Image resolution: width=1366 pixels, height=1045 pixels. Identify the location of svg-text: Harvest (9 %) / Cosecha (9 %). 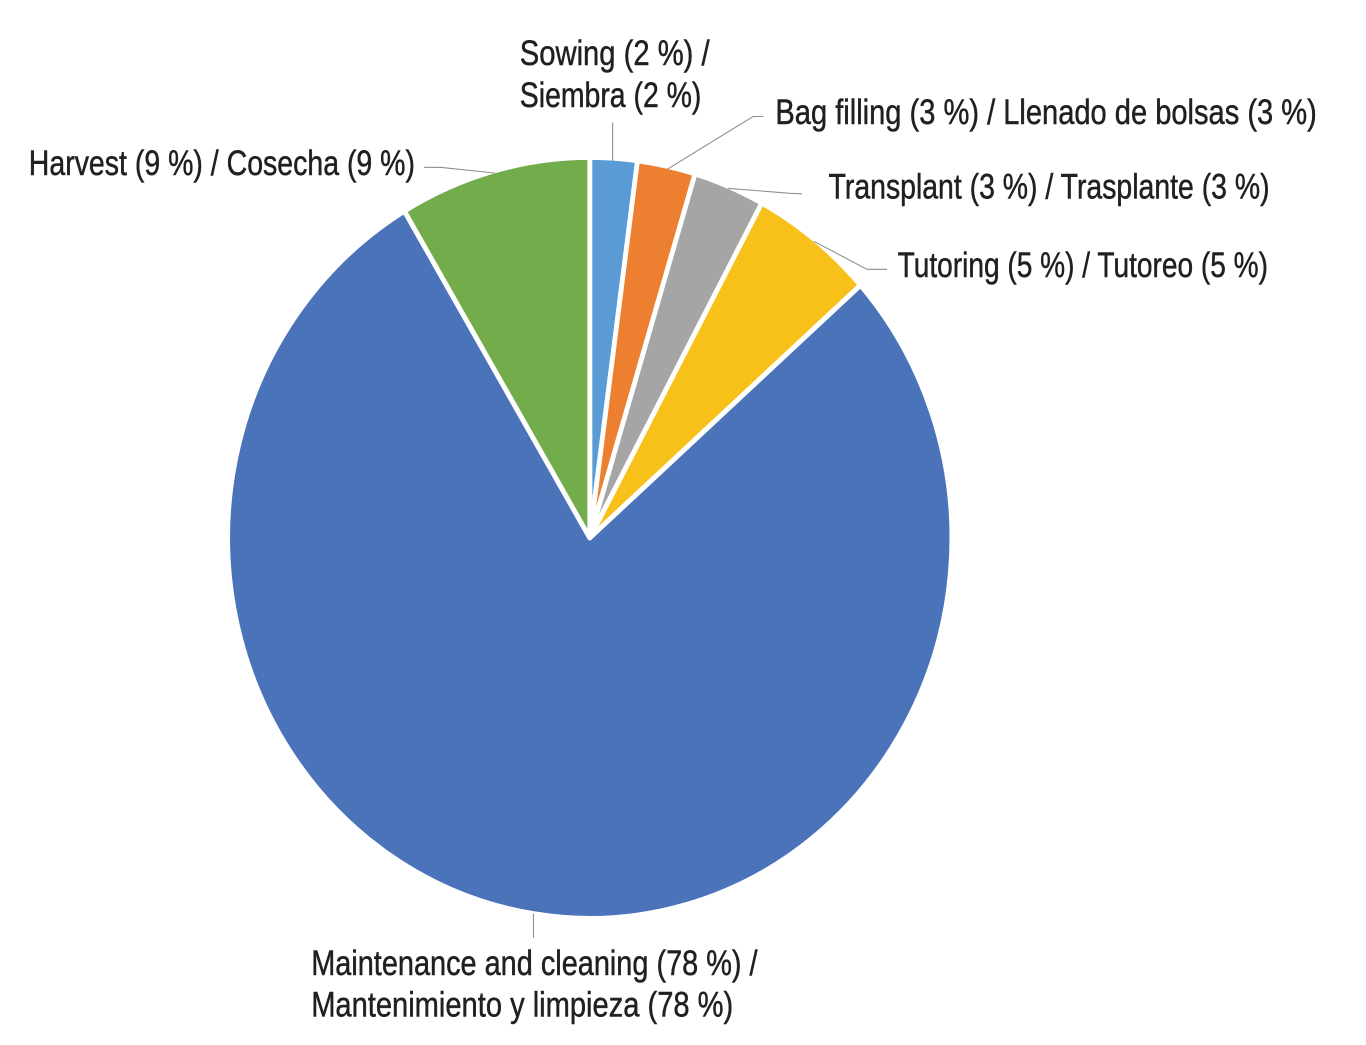
(222, 163).